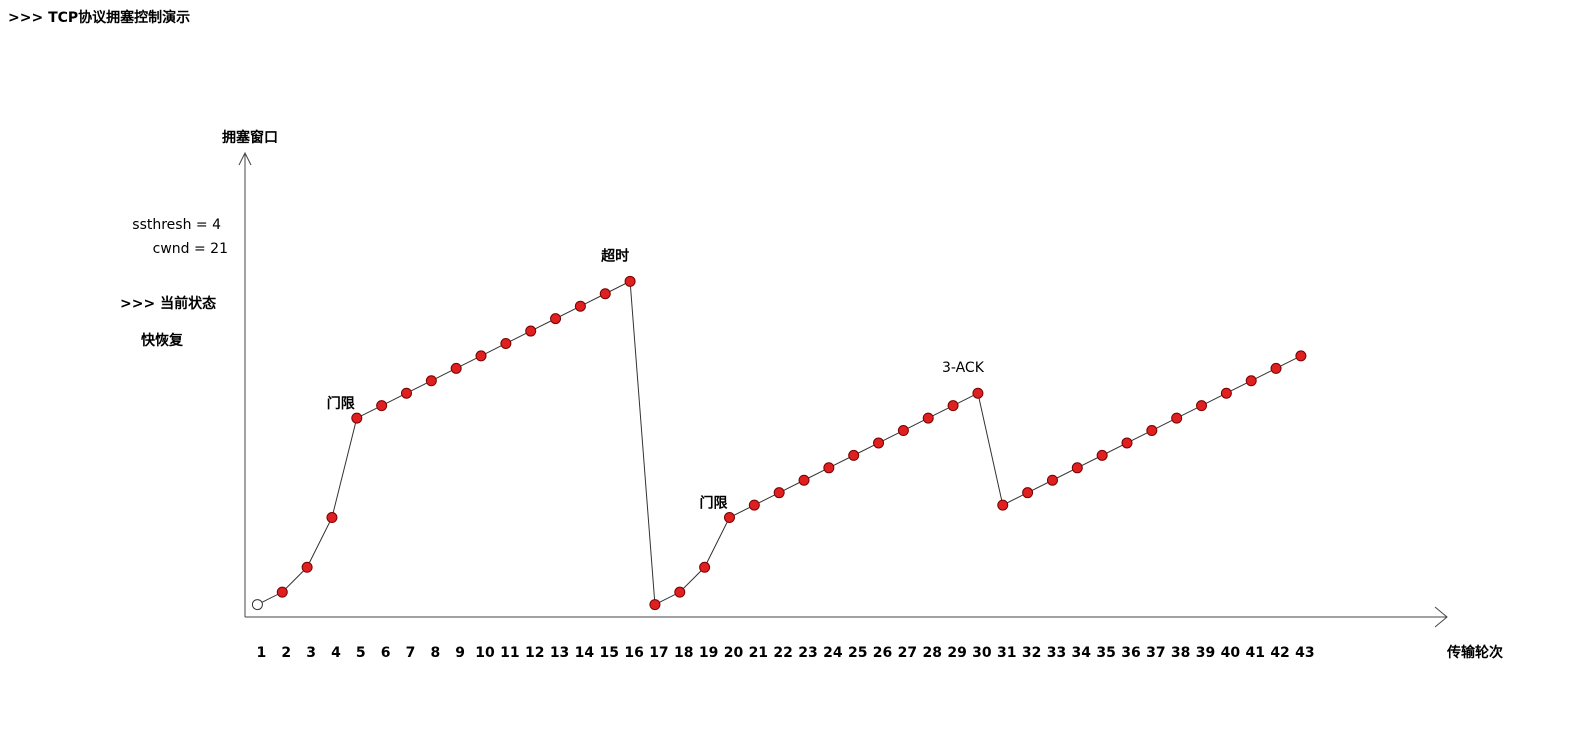  Describe the element at coordinates (614, 255) in the screenshot. I see `annotation: 超时` at that location.